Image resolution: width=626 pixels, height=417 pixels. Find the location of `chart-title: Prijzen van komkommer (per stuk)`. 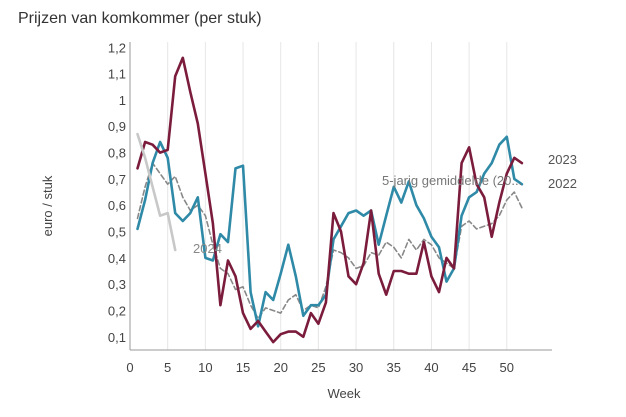

chart-title: Prijzen van komkommer (per stuk) is located at coordinates (140, 18).